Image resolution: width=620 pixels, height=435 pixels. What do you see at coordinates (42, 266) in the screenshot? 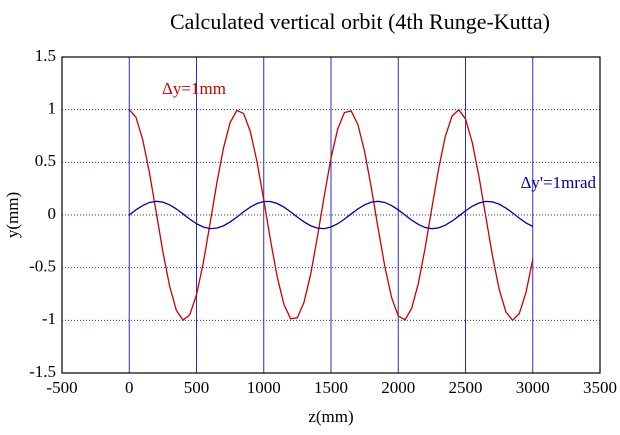
I see `y-tick-label: -0.5` at bounding box center [42, 266].